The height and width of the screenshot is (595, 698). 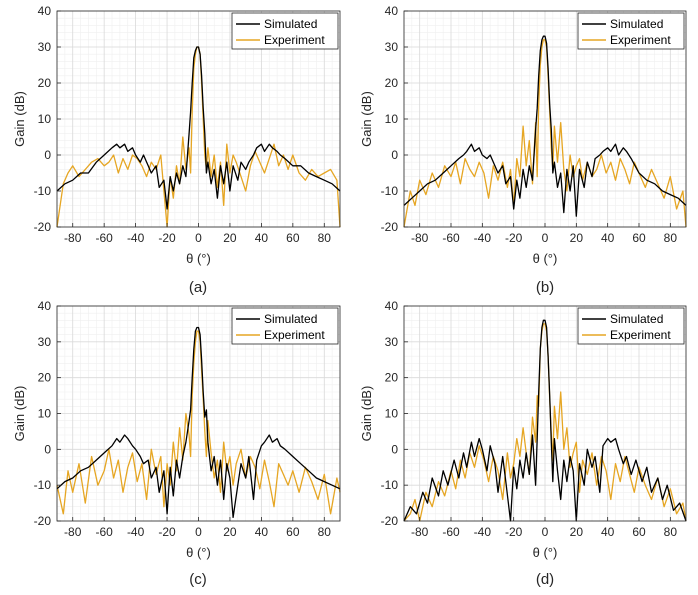 I want to click on y-axis-label-a: Gain (dB), so click(x=19, y=119).